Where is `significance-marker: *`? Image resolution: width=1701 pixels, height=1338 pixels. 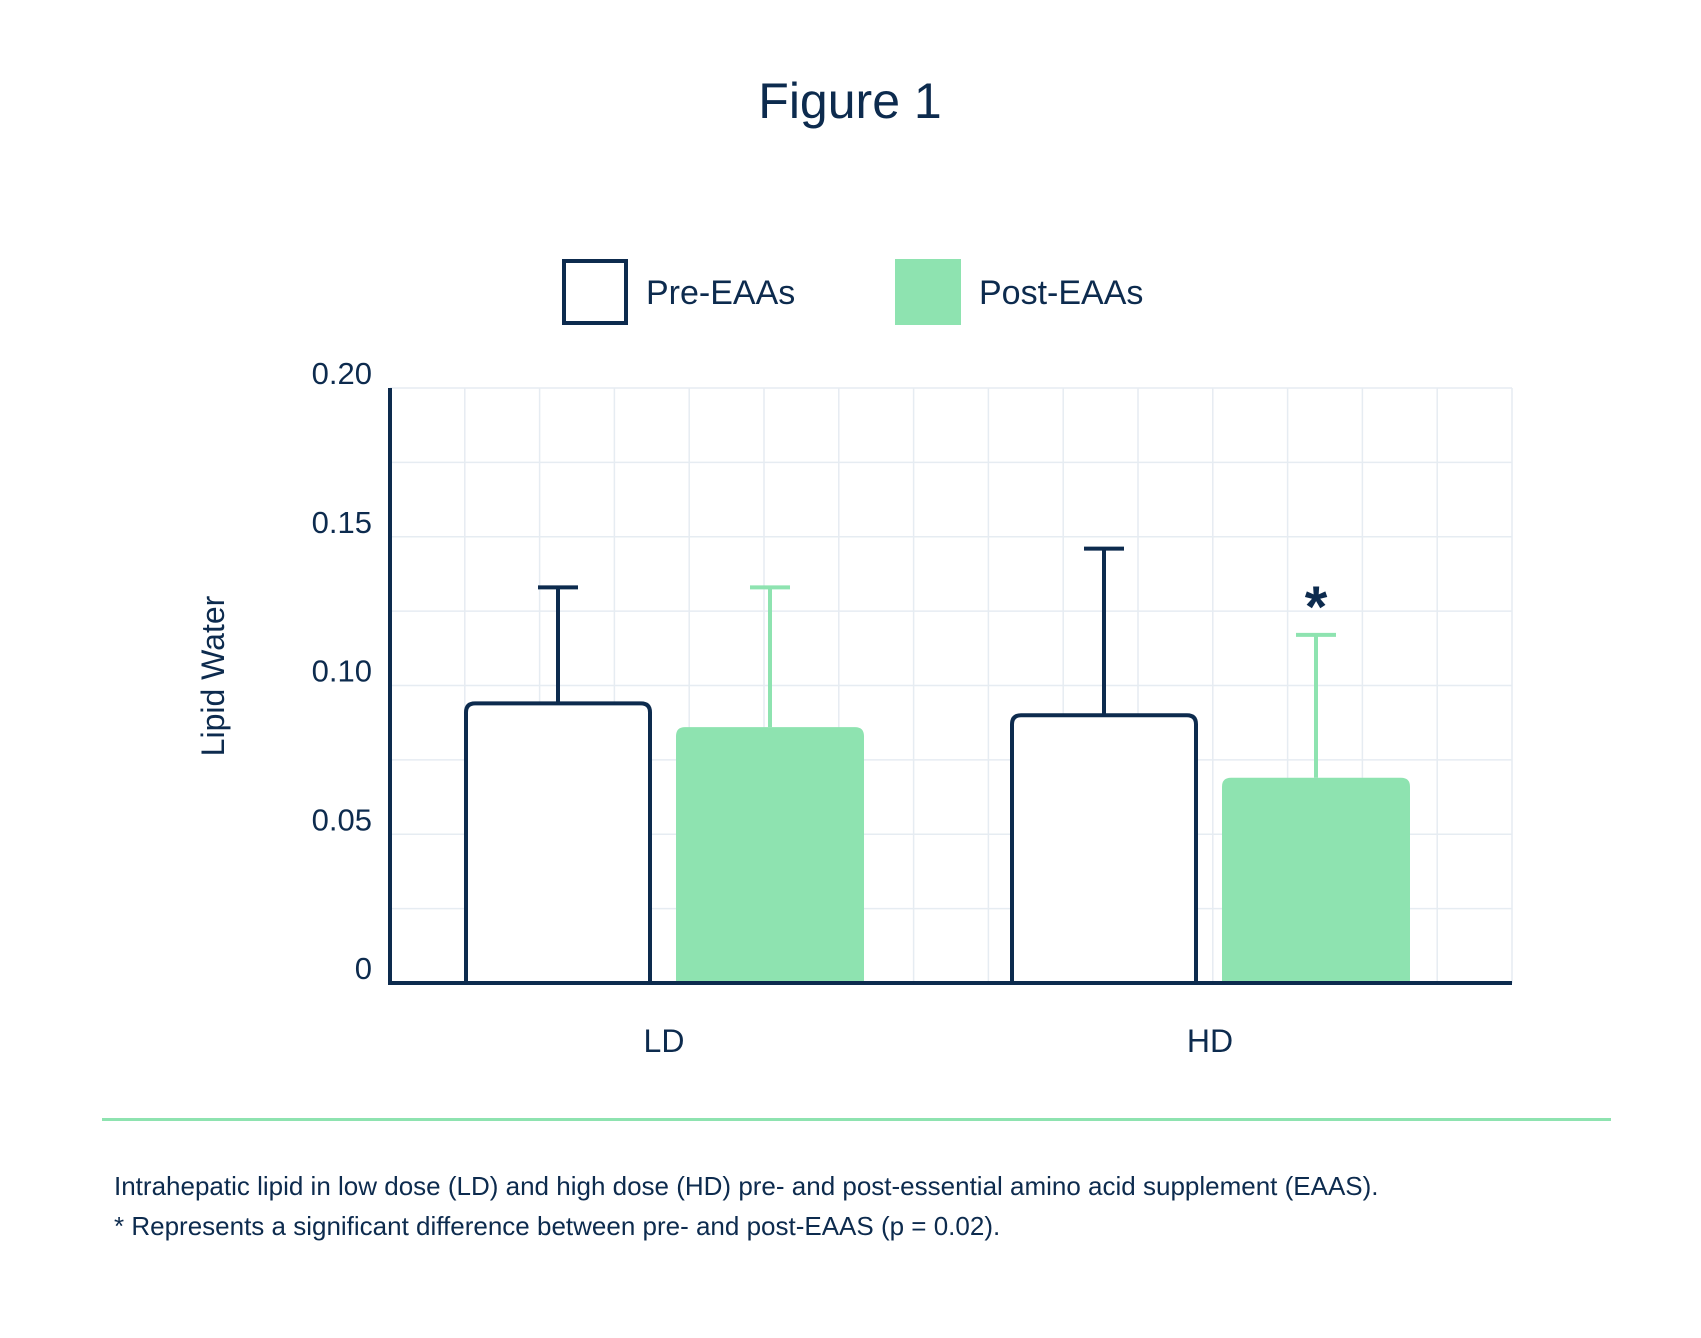
significance-marker: * is located at coordinates (1316, 607).